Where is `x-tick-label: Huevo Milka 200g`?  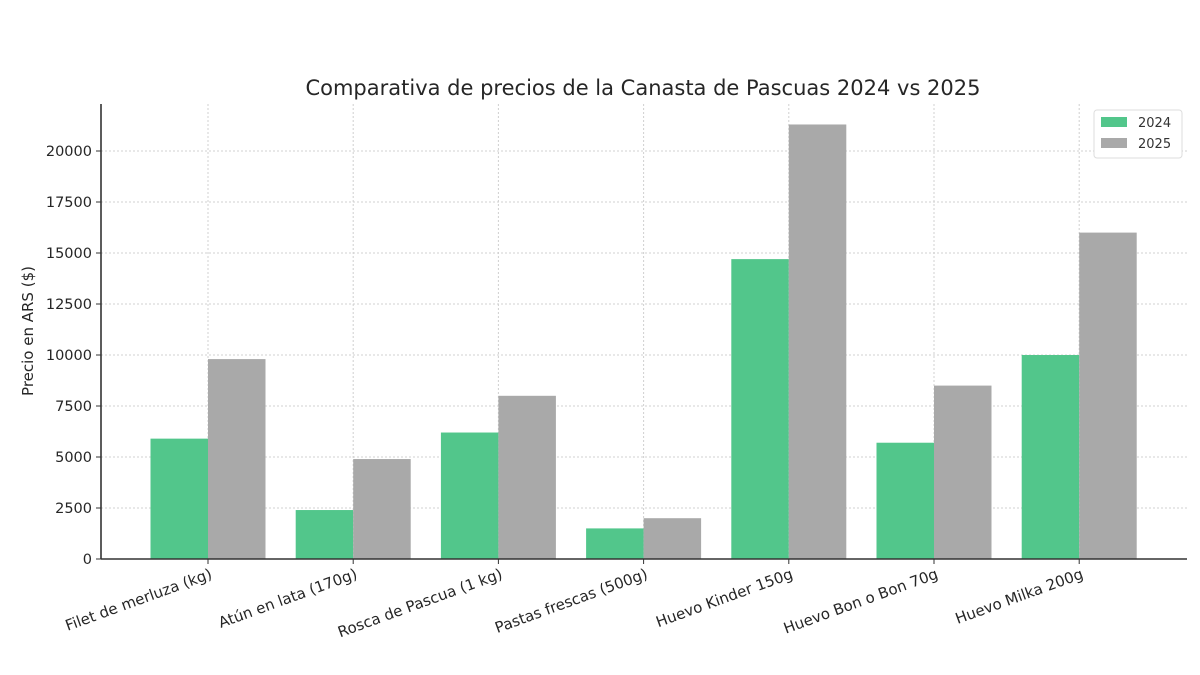 x-tick-label: Huevo Milka 200g is located at coordinates (1019, 596).